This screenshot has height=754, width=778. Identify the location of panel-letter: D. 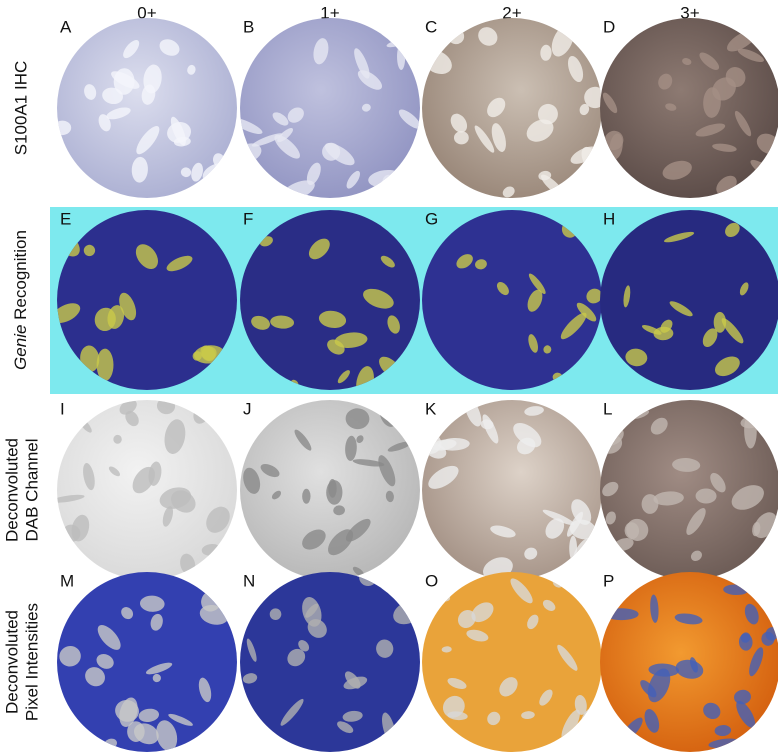
(609, 26).